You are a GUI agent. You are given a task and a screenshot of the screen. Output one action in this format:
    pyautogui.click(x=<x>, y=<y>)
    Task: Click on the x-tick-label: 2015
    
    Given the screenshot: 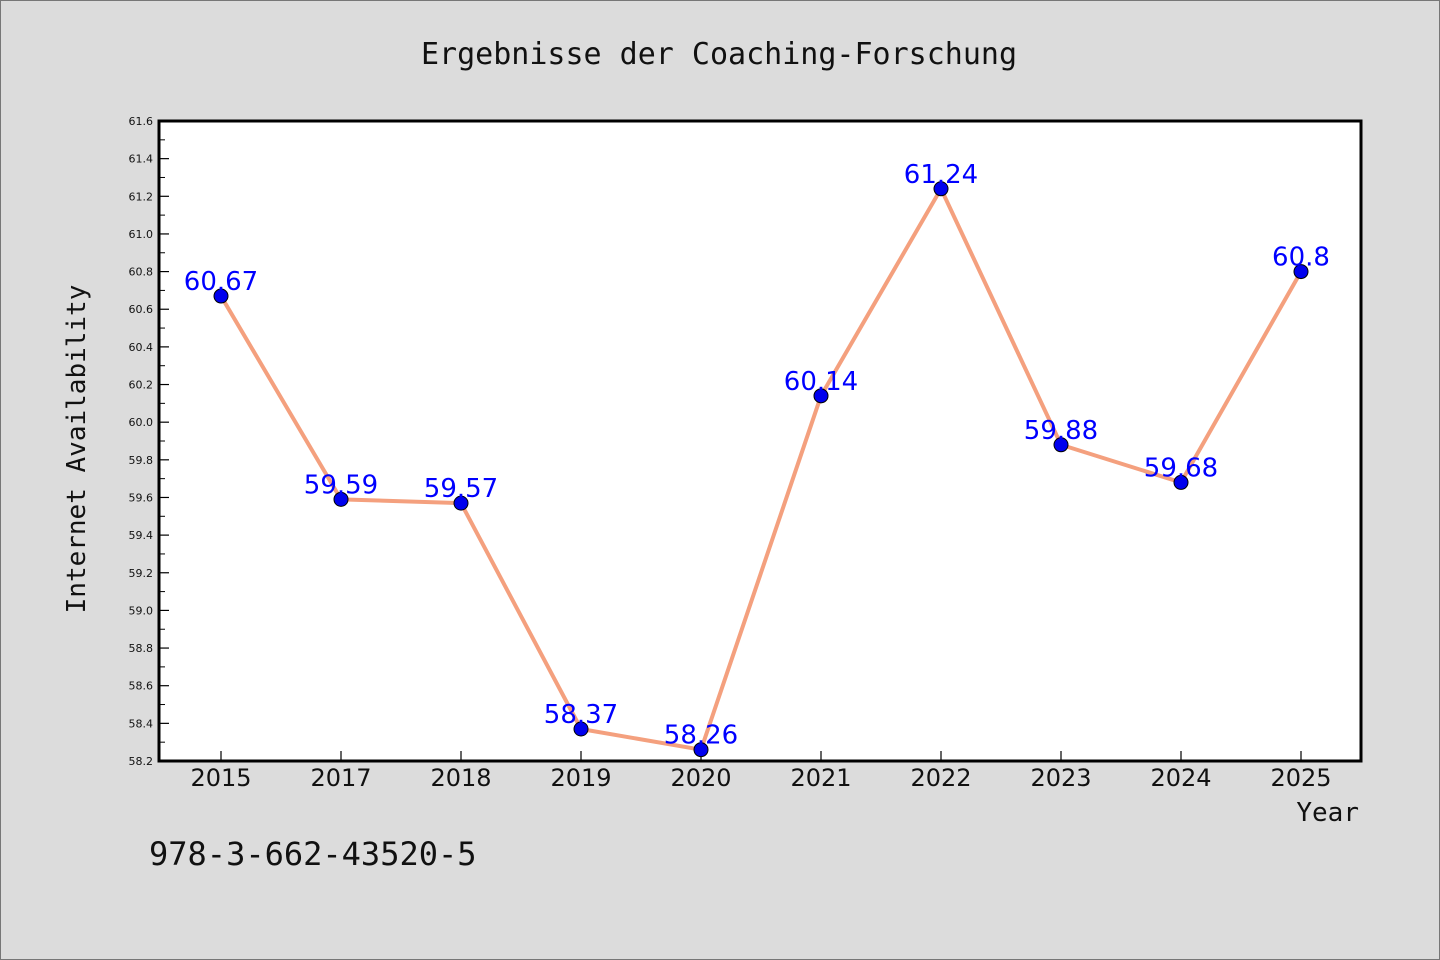 What is the action you would take?
    pyautogui.click(x=220, y=778)
    